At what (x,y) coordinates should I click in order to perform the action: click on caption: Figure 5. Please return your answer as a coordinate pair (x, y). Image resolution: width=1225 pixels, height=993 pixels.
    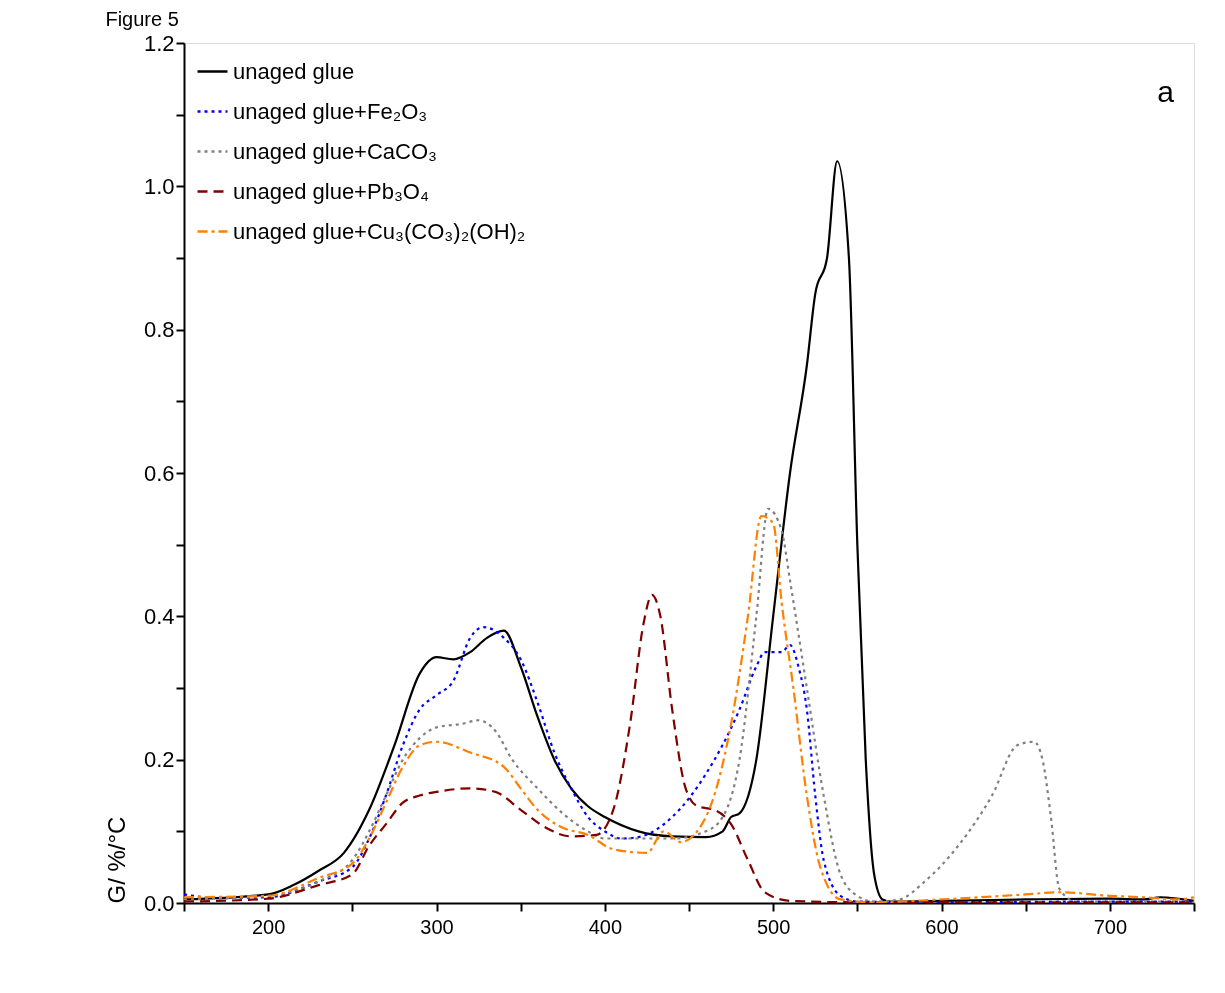
    Looking at the image, I should click on (142, 19).